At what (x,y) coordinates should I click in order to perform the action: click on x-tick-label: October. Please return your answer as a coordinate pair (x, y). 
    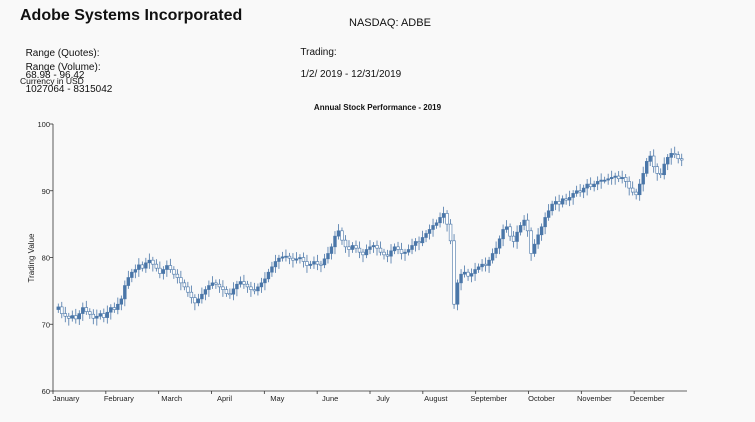
    Looking at the image, I should click on (541, 398).